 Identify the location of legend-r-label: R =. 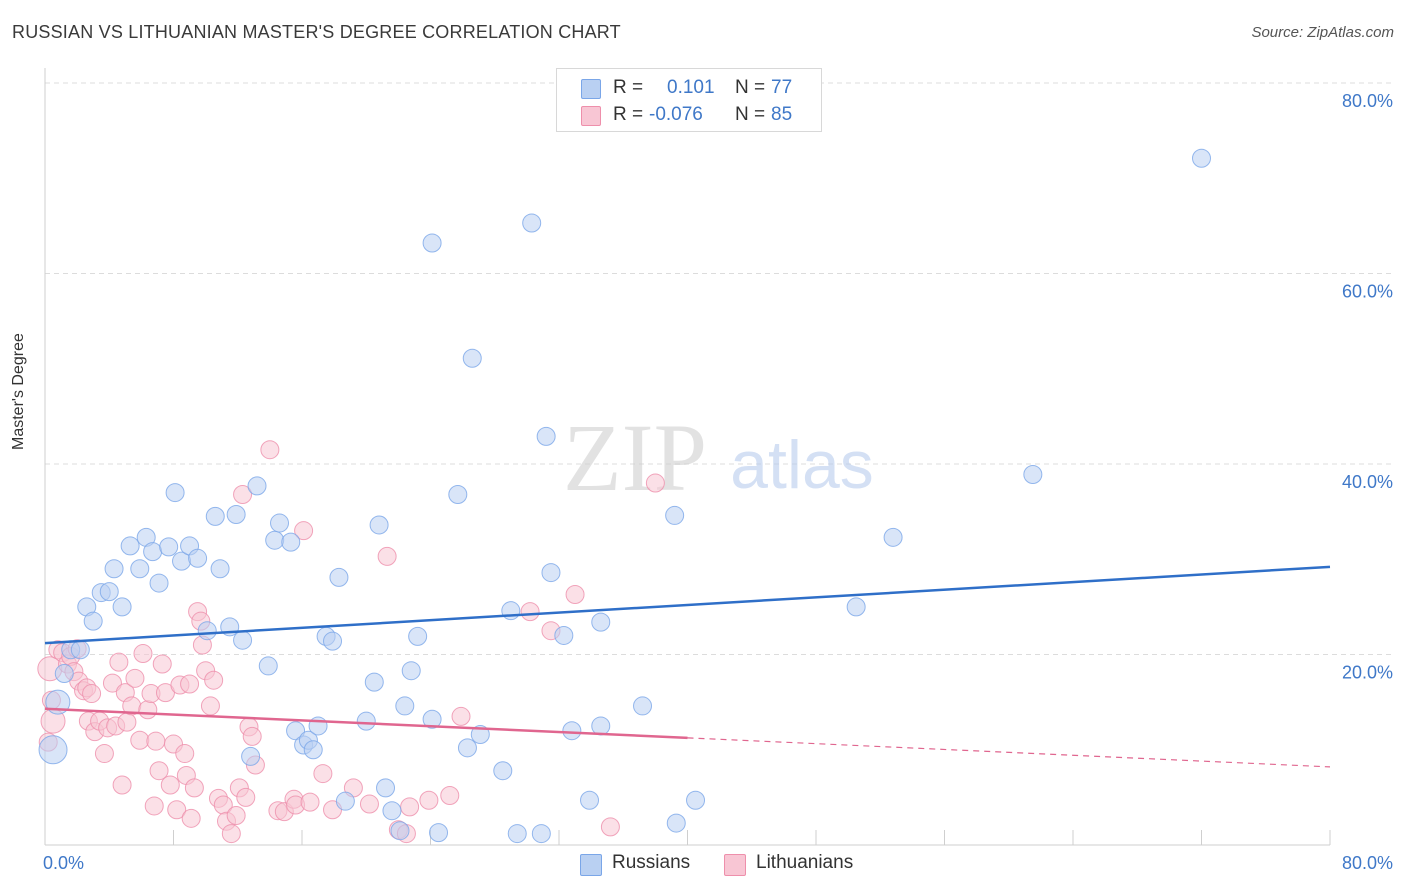
(628, 114).